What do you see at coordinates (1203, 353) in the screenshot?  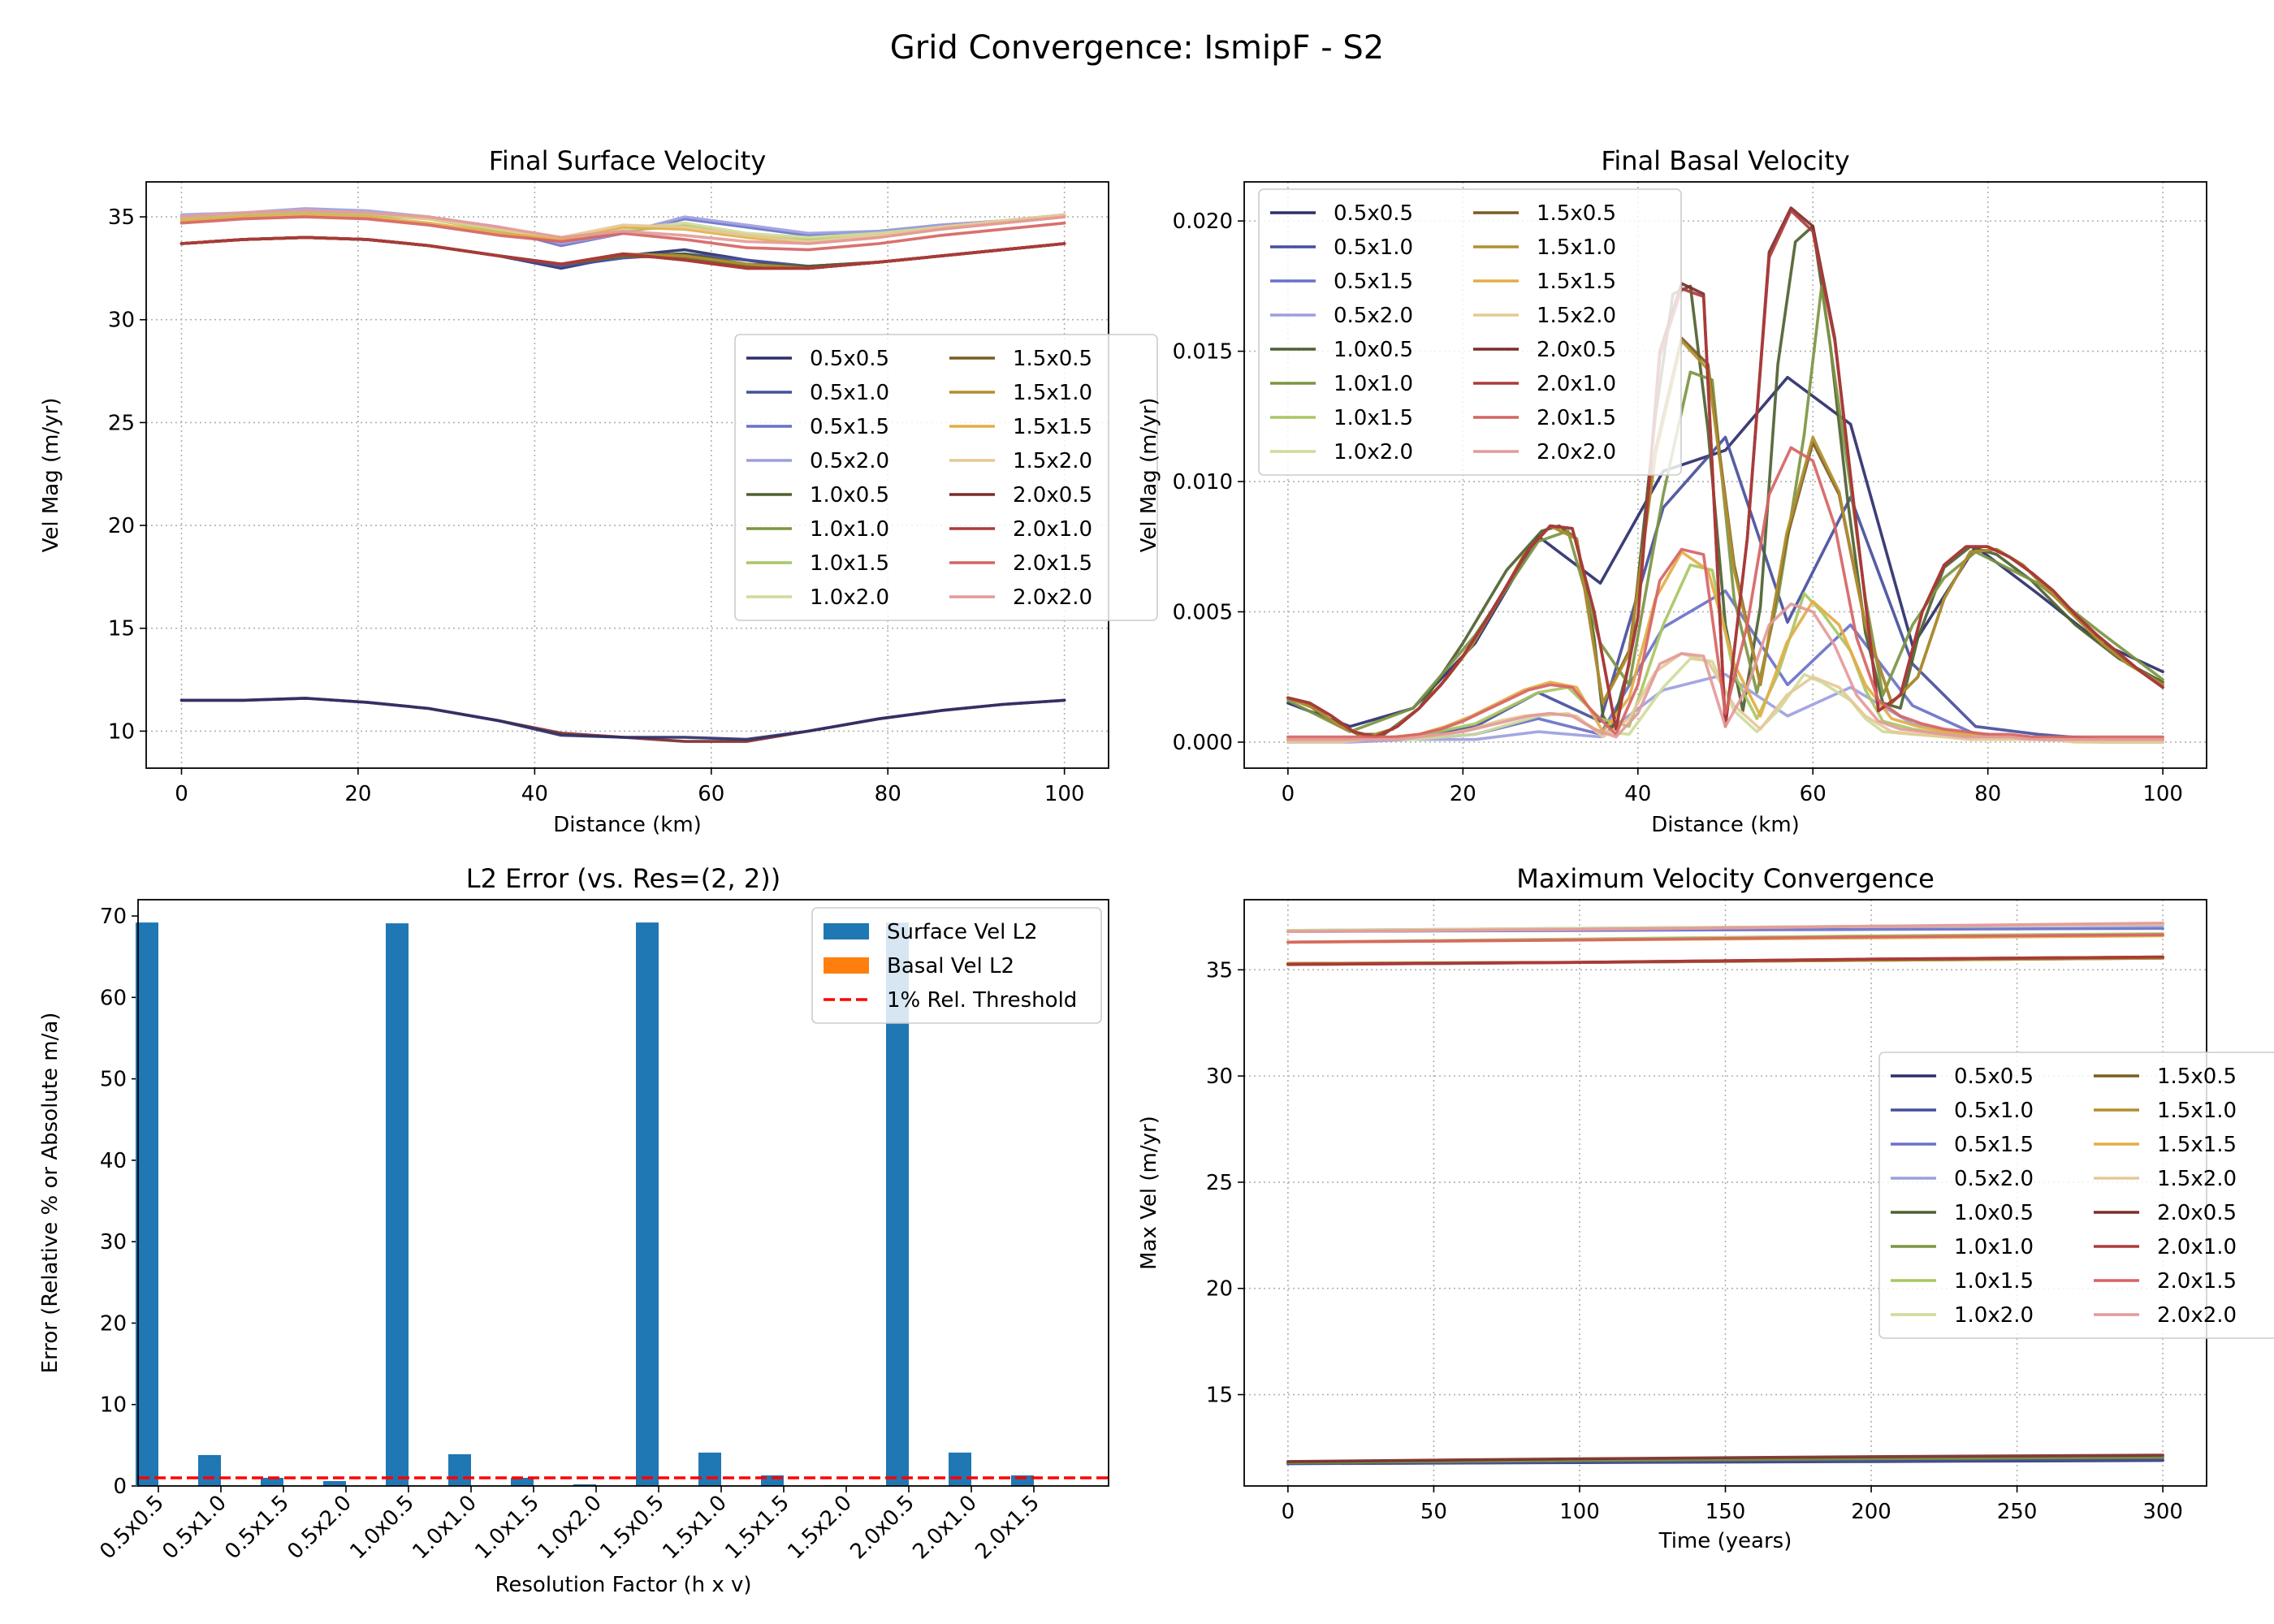 I see `y-tick-label: 0.015` at bounding box center [1203, 353].